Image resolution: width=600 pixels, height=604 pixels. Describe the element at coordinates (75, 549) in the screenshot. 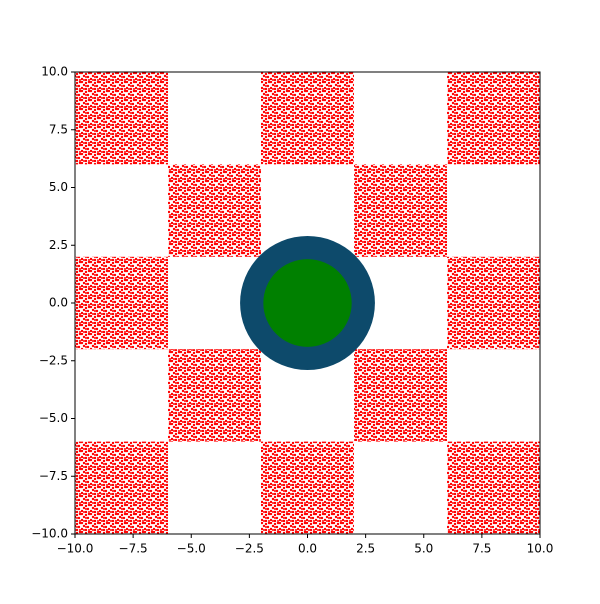

I see `x-tick-label: −10.0` at that location.